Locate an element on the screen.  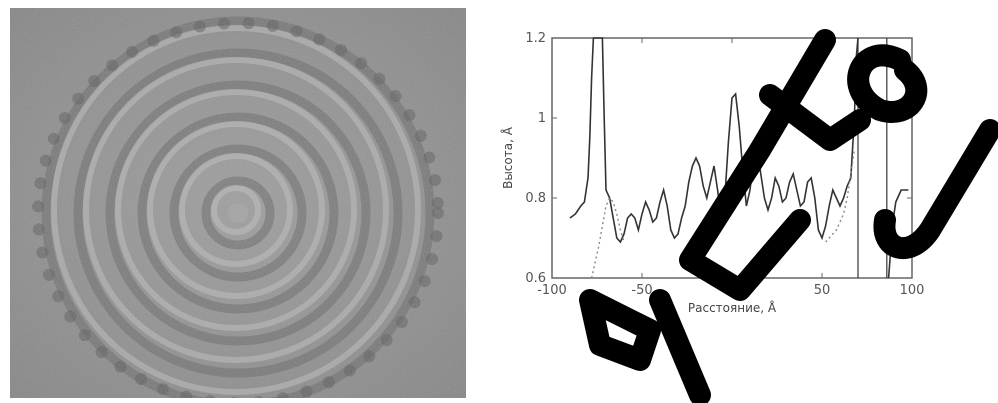
x-axis-label: Расстояние, Å is located at coordinates (732, 307).